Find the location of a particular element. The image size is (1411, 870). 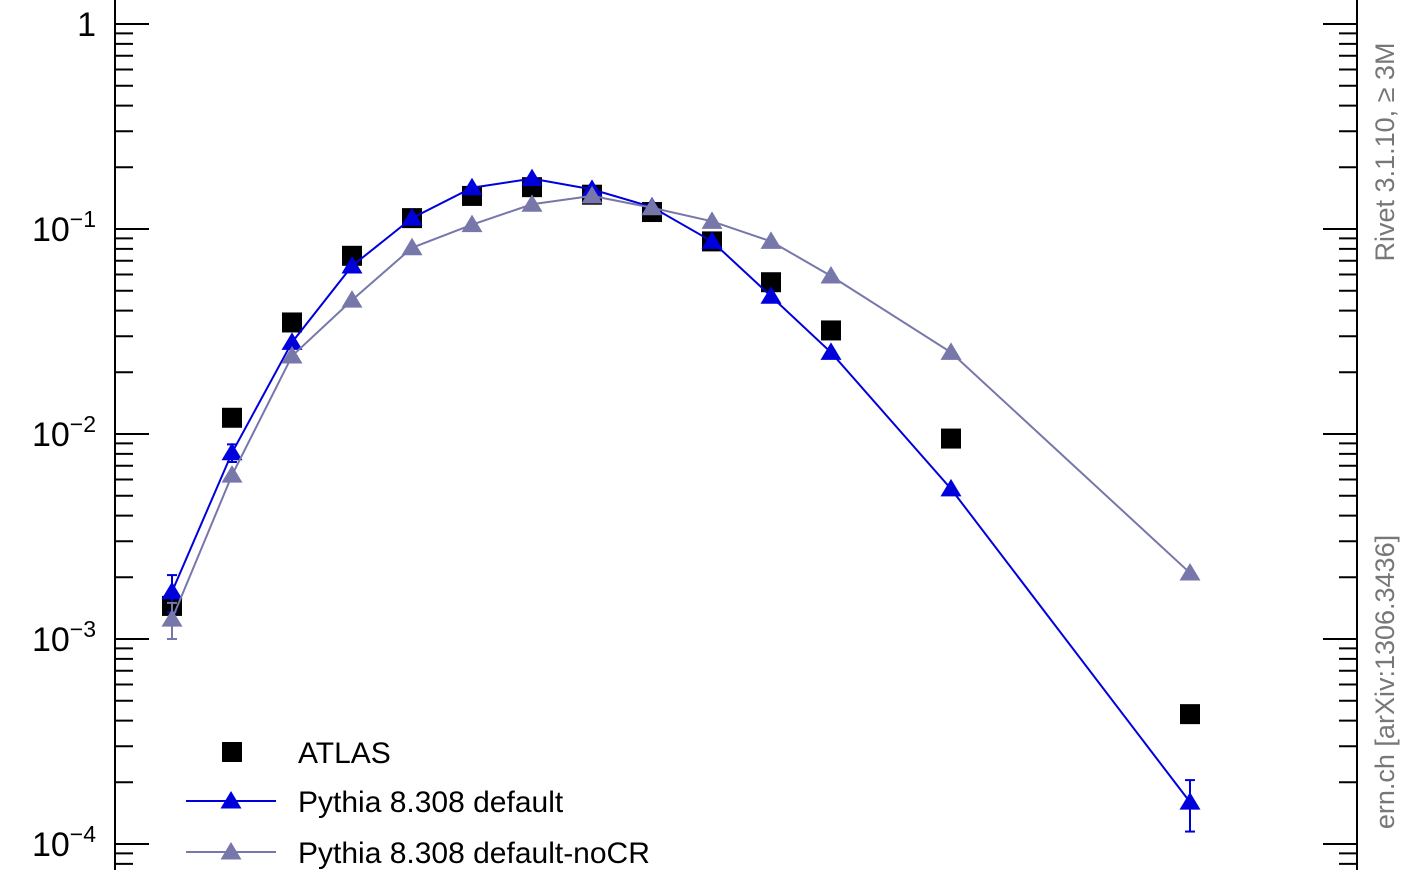

y-tick-label-exponent: −3 is located at coordinates (83, 629).